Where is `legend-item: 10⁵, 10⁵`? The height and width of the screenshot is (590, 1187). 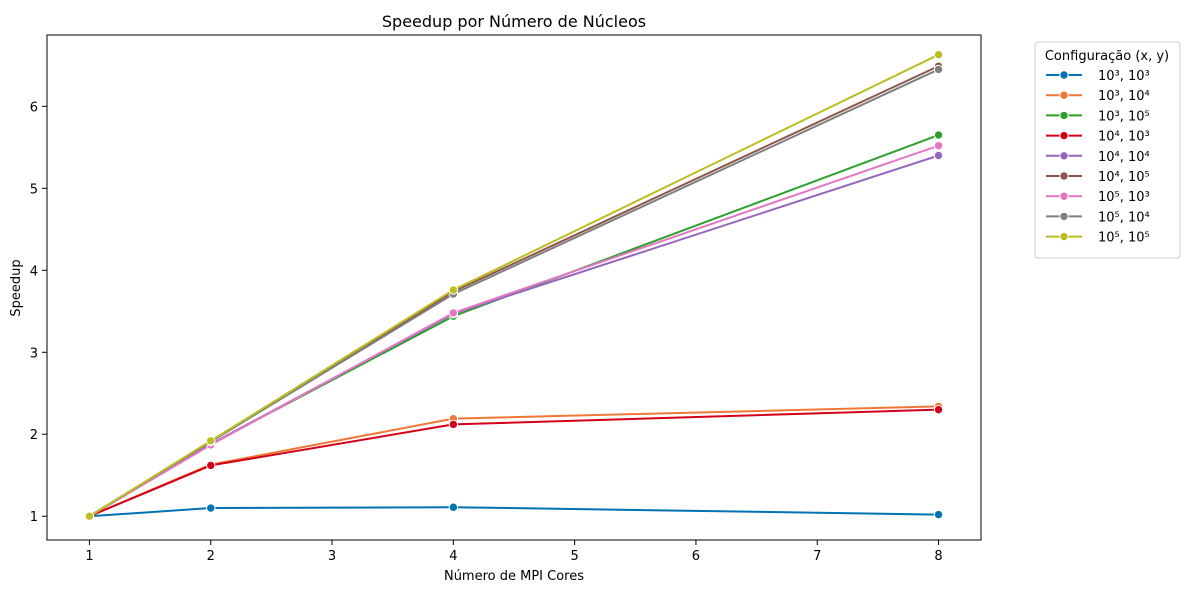 legend-item: 10⁵, 10⁵ is located at coordinates (1098, 238).